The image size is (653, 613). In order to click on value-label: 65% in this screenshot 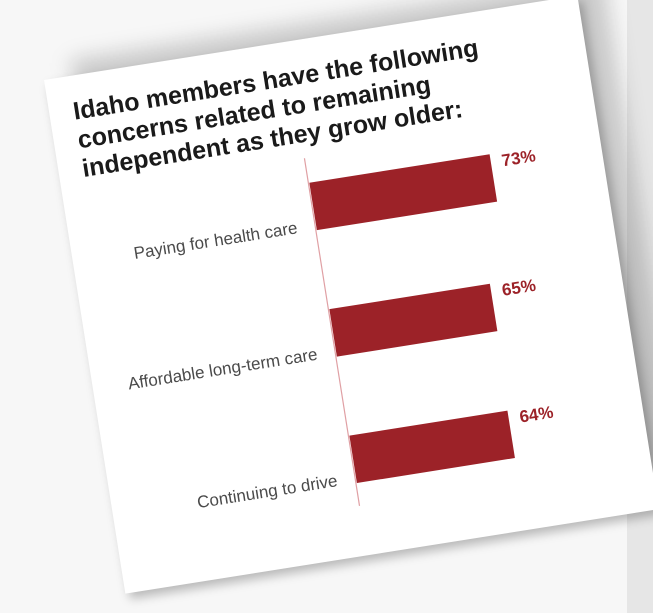, I will do `click(519, 288)`.